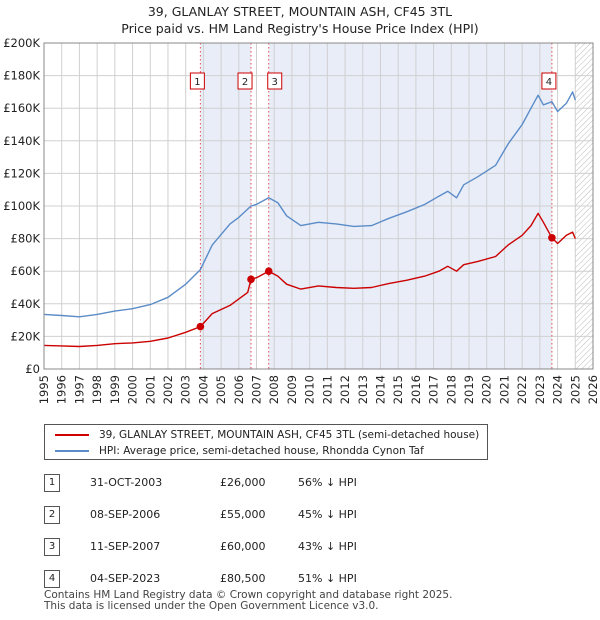  Describe the element at coordinates (21, 43) in the screenshot. I see `y-tick-label: £200K` at that location.